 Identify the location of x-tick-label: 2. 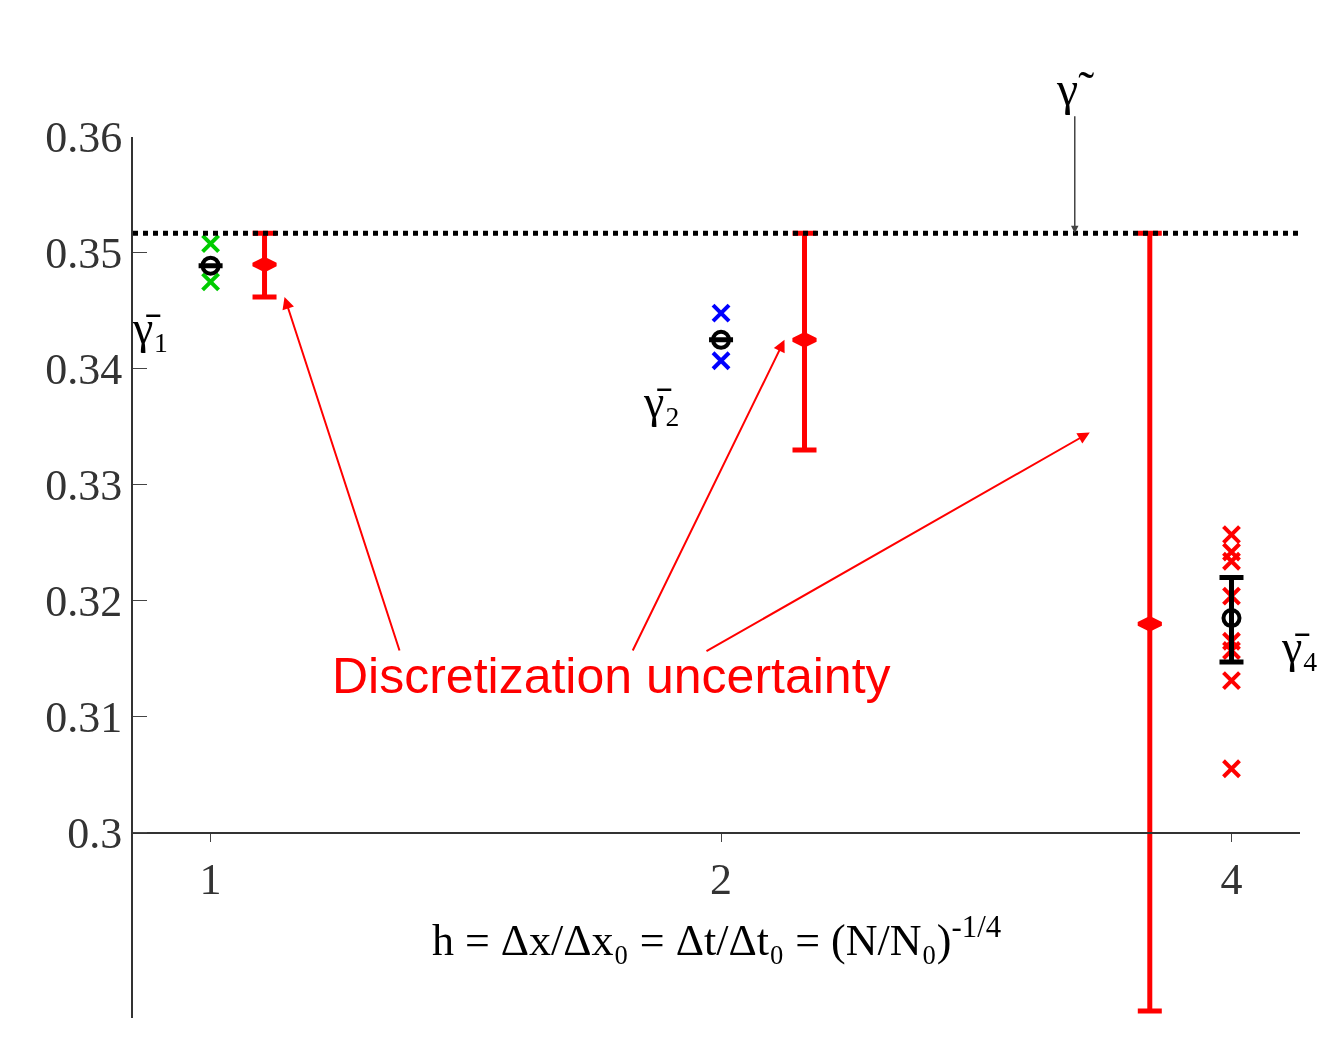
(721, 880).